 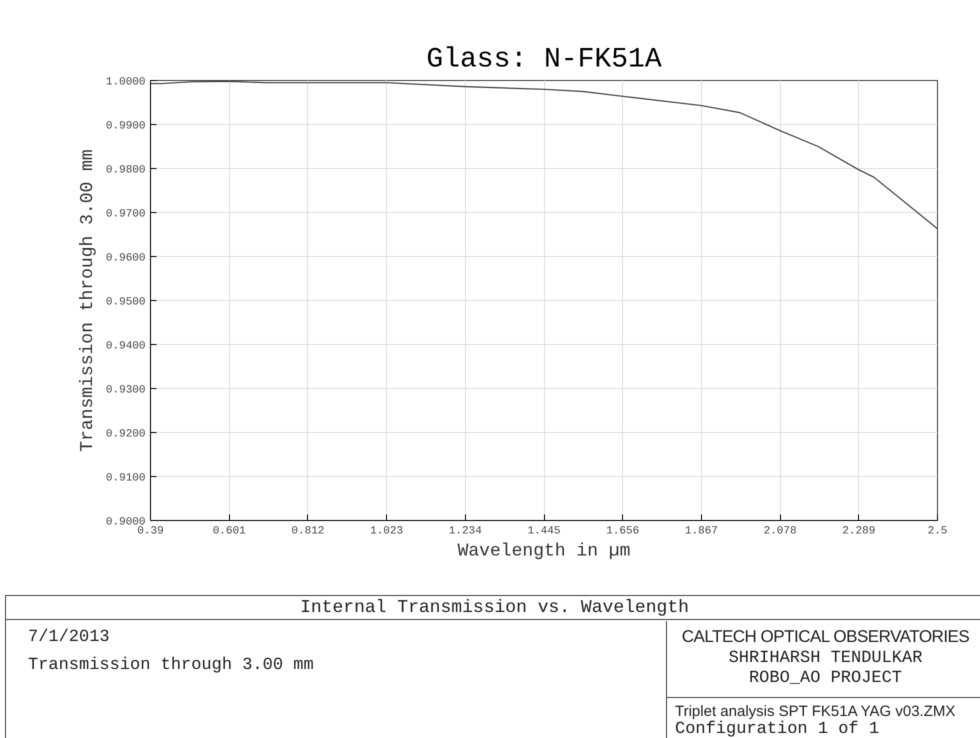 I want to click on text: CALTECH OPTICAL OBSERVATORIES, so click(x=825, y=637).